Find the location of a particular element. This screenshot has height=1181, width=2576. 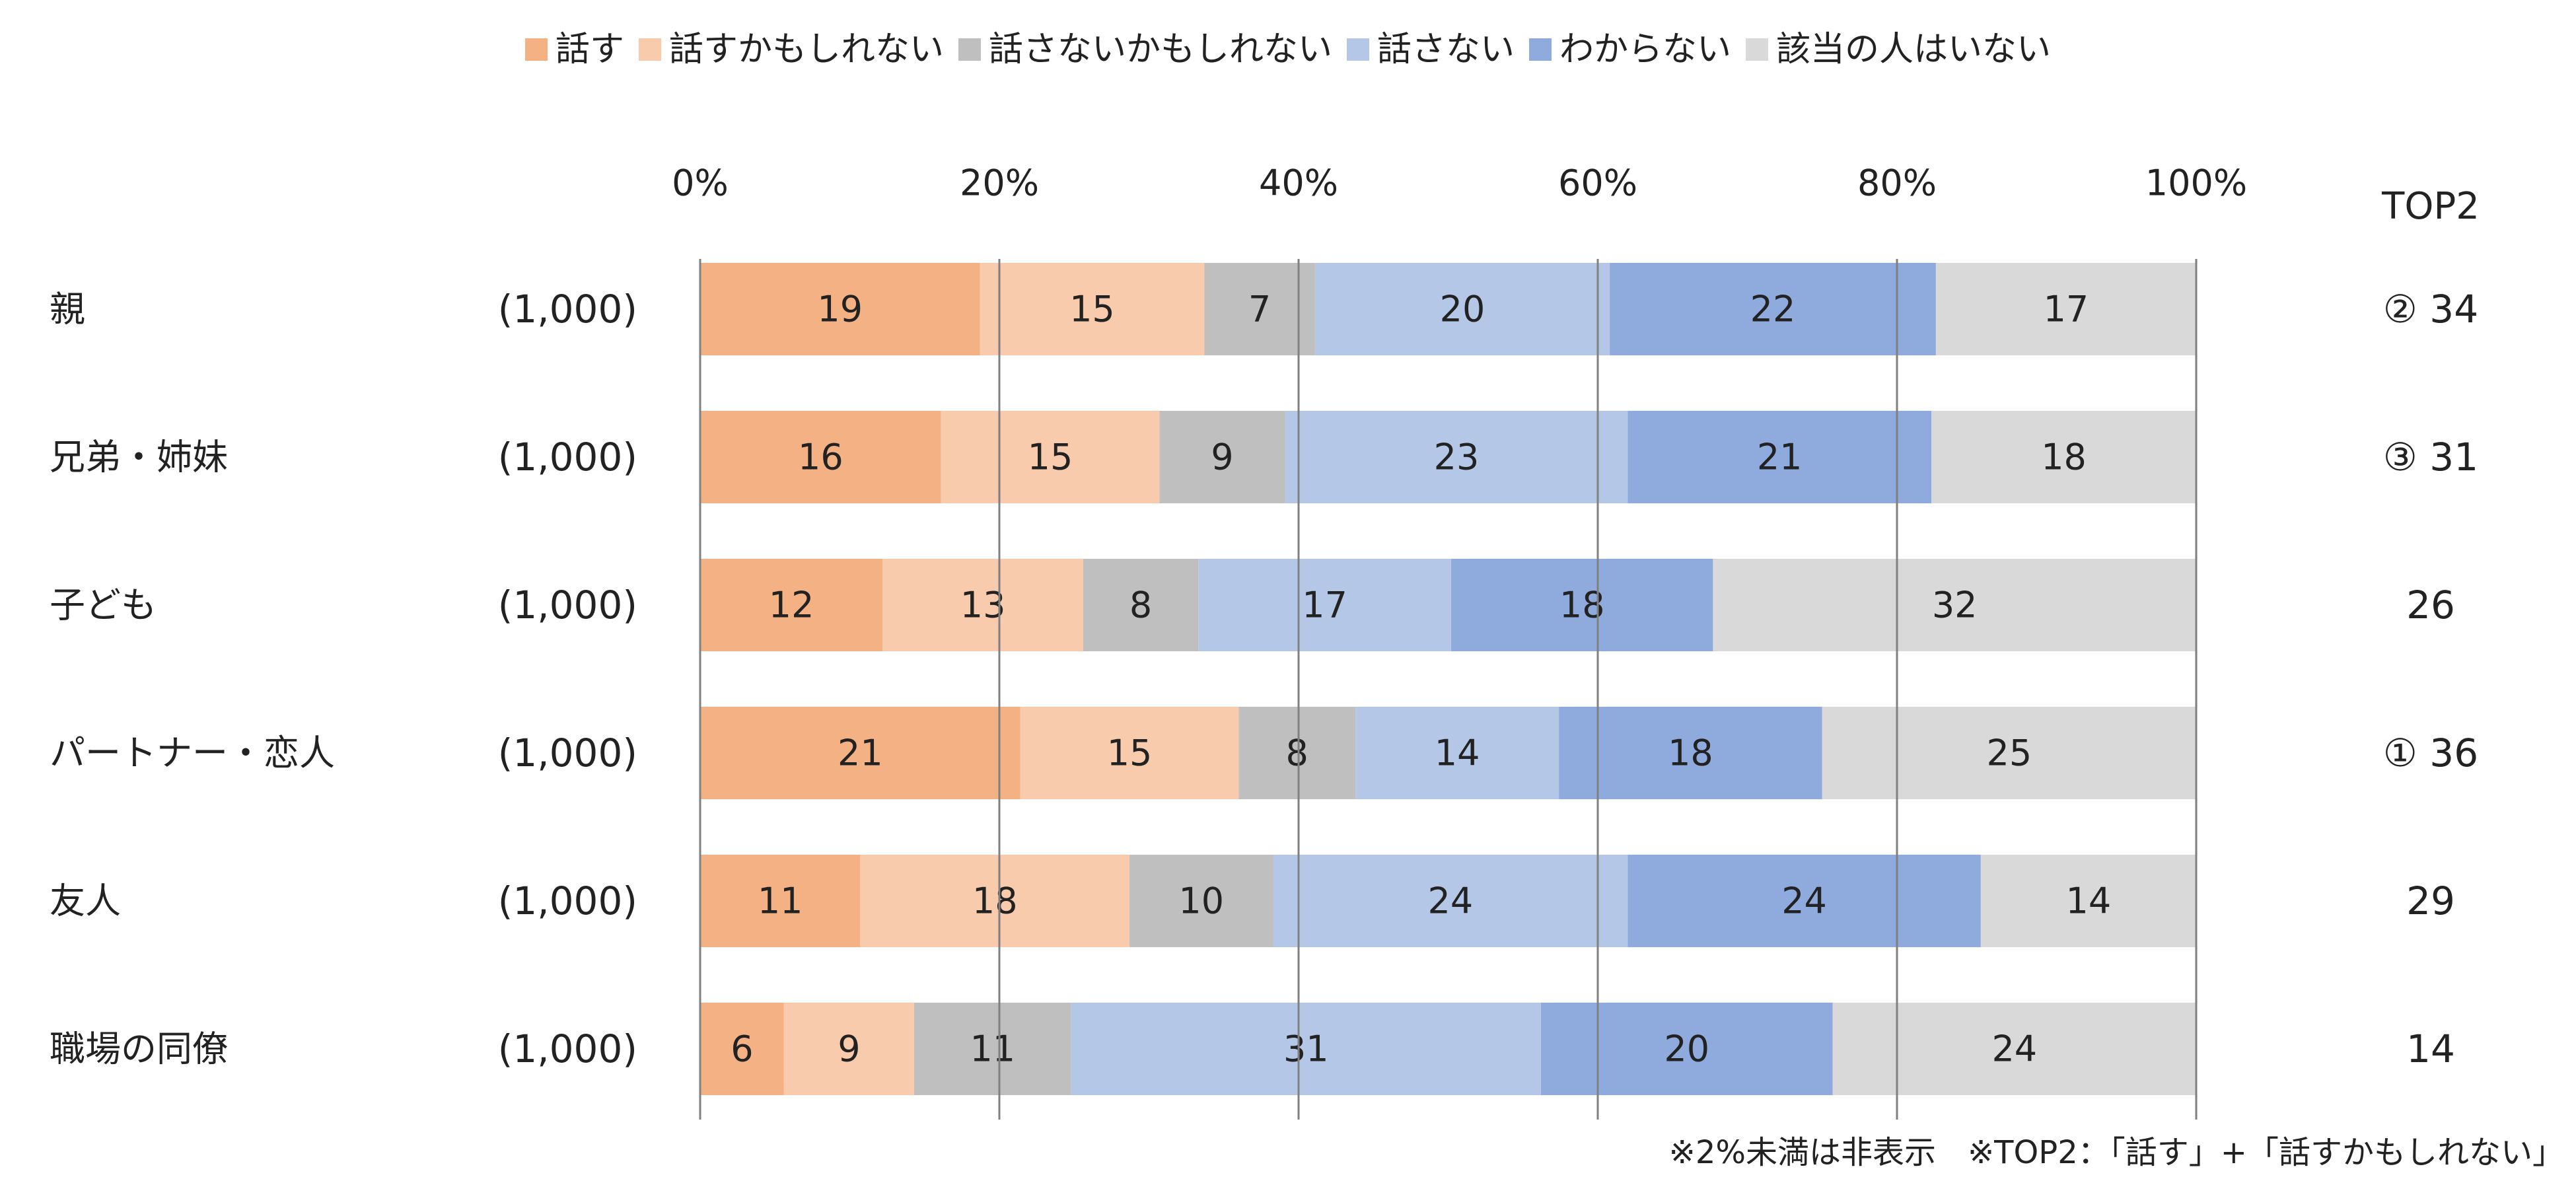

x-tick-label: 60% is located at coordinates (1597, 183).